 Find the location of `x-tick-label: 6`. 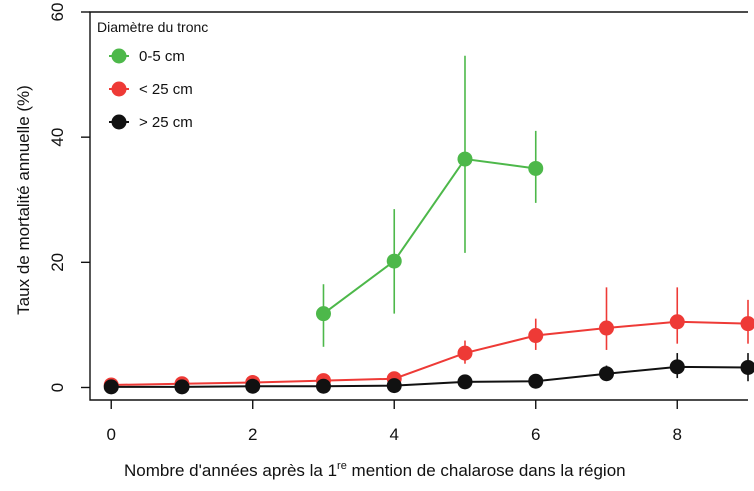

x-tick-label: 6 is located at coordinates (535, 434).